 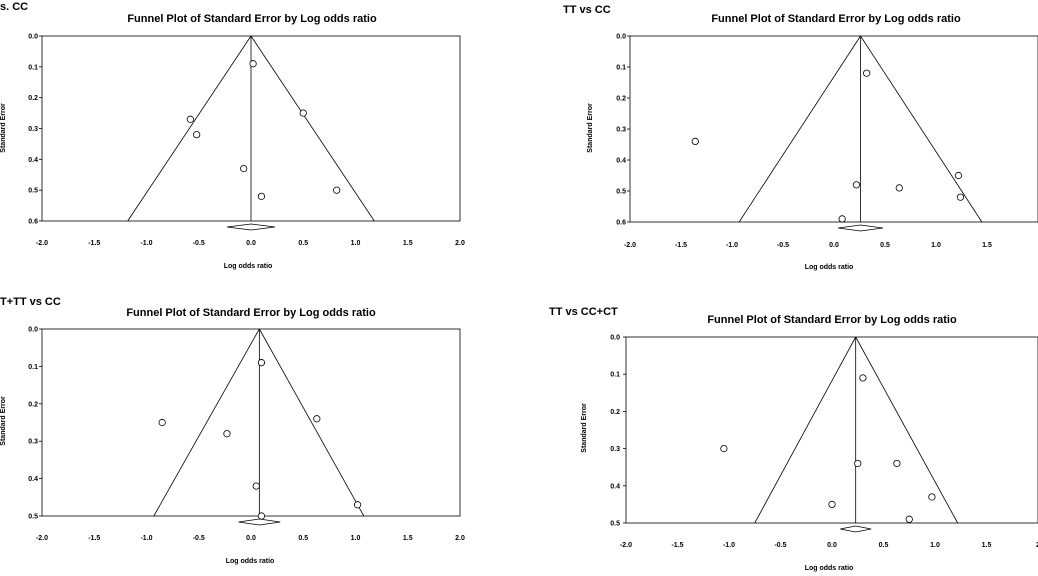 I want to click on x-tick-label: 2, so click(x=1037, y=545).